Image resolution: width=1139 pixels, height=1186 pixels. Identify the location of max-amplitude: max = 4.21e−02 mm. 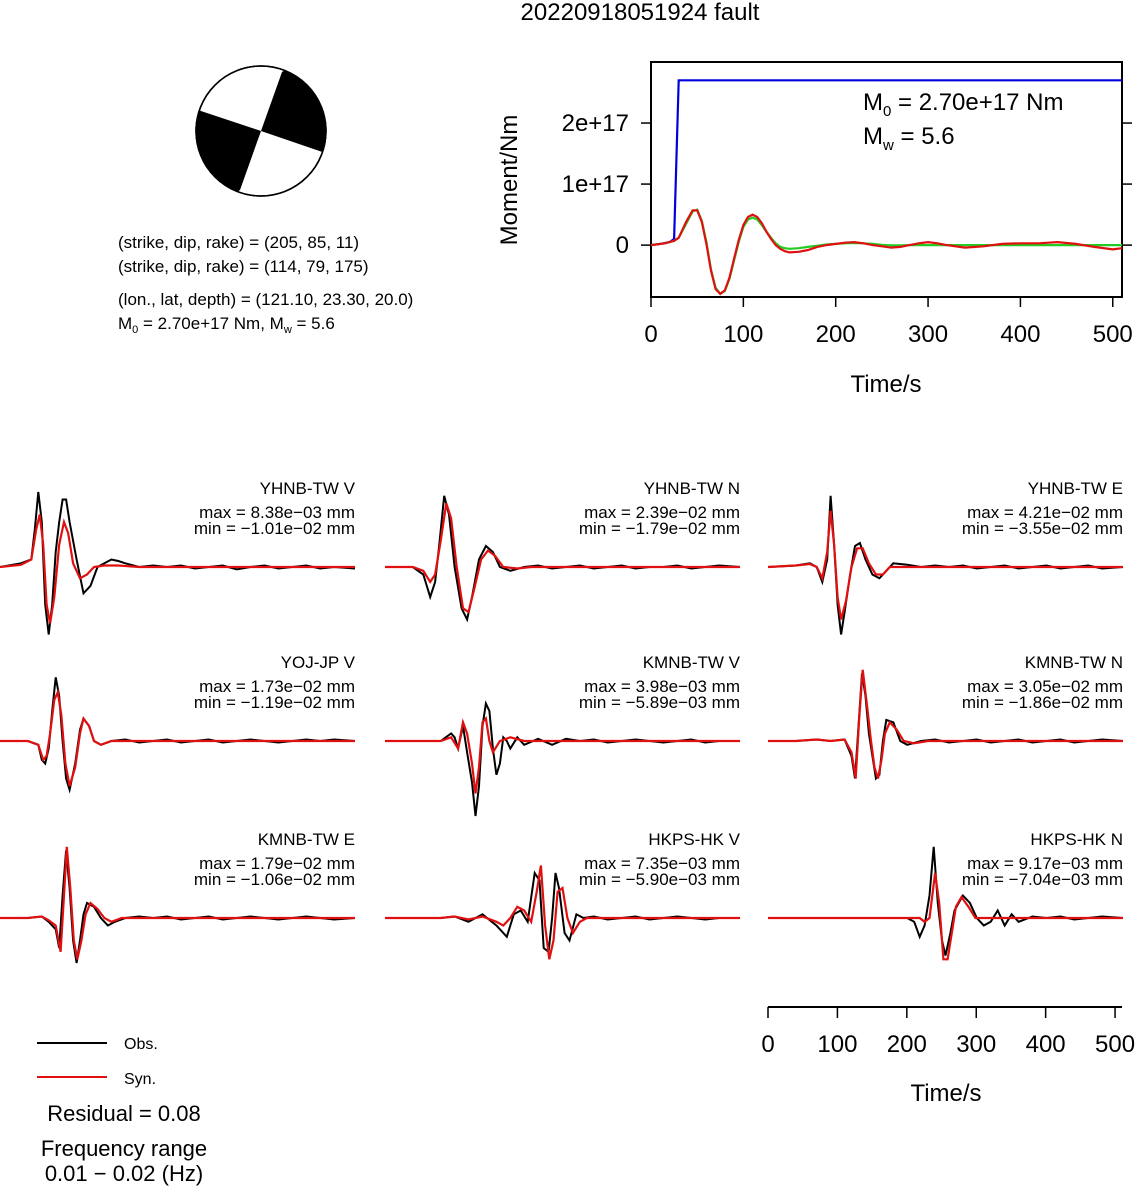
(1045, 512).